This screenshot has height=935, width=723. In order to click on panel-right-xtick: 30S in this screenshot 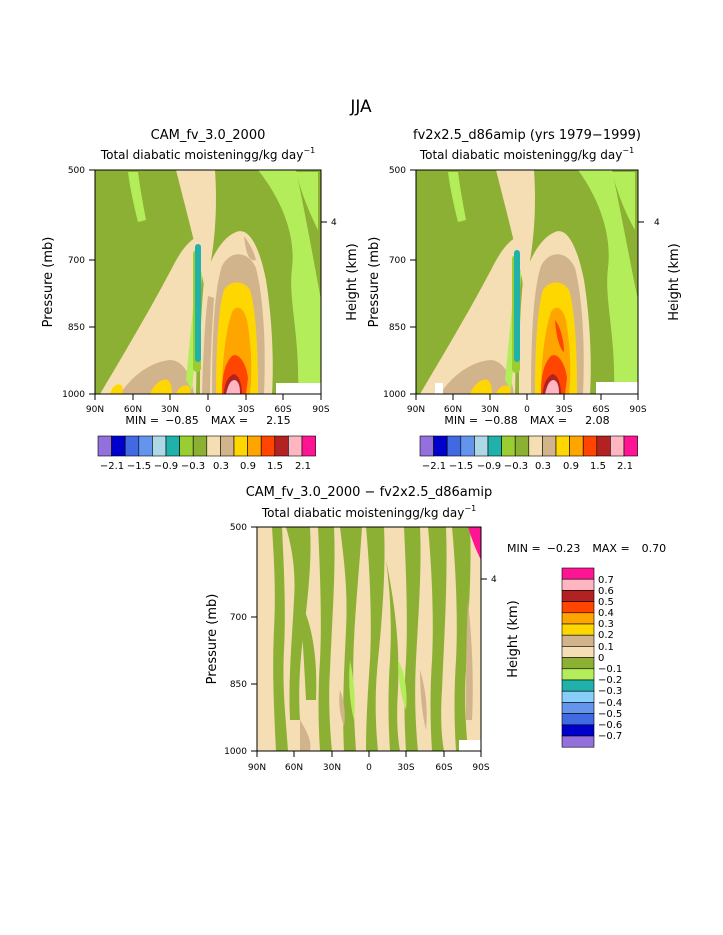, I will do `click(563, 410)`.